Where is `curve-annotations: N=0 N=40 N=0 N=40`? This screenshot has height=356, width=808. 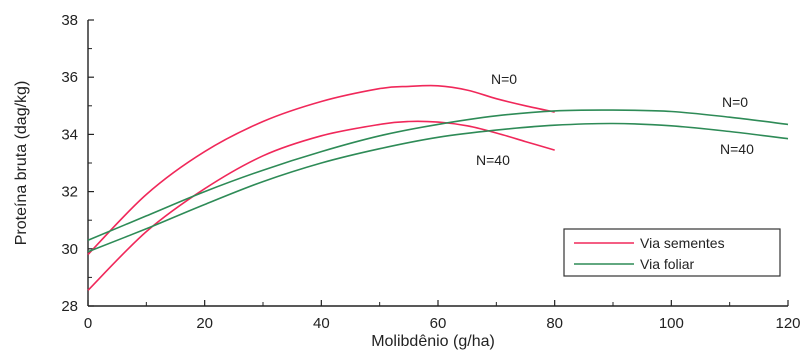
curve-annotations: N=0 N=40 N=0 N=40 is located at coordinates (615, 119).